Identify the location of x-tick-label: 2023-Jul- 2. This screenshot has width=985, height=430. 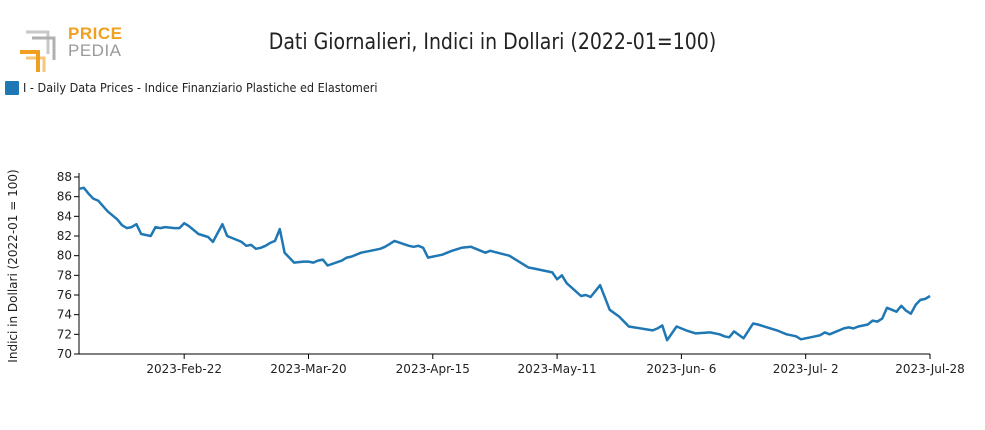
(806, 369).